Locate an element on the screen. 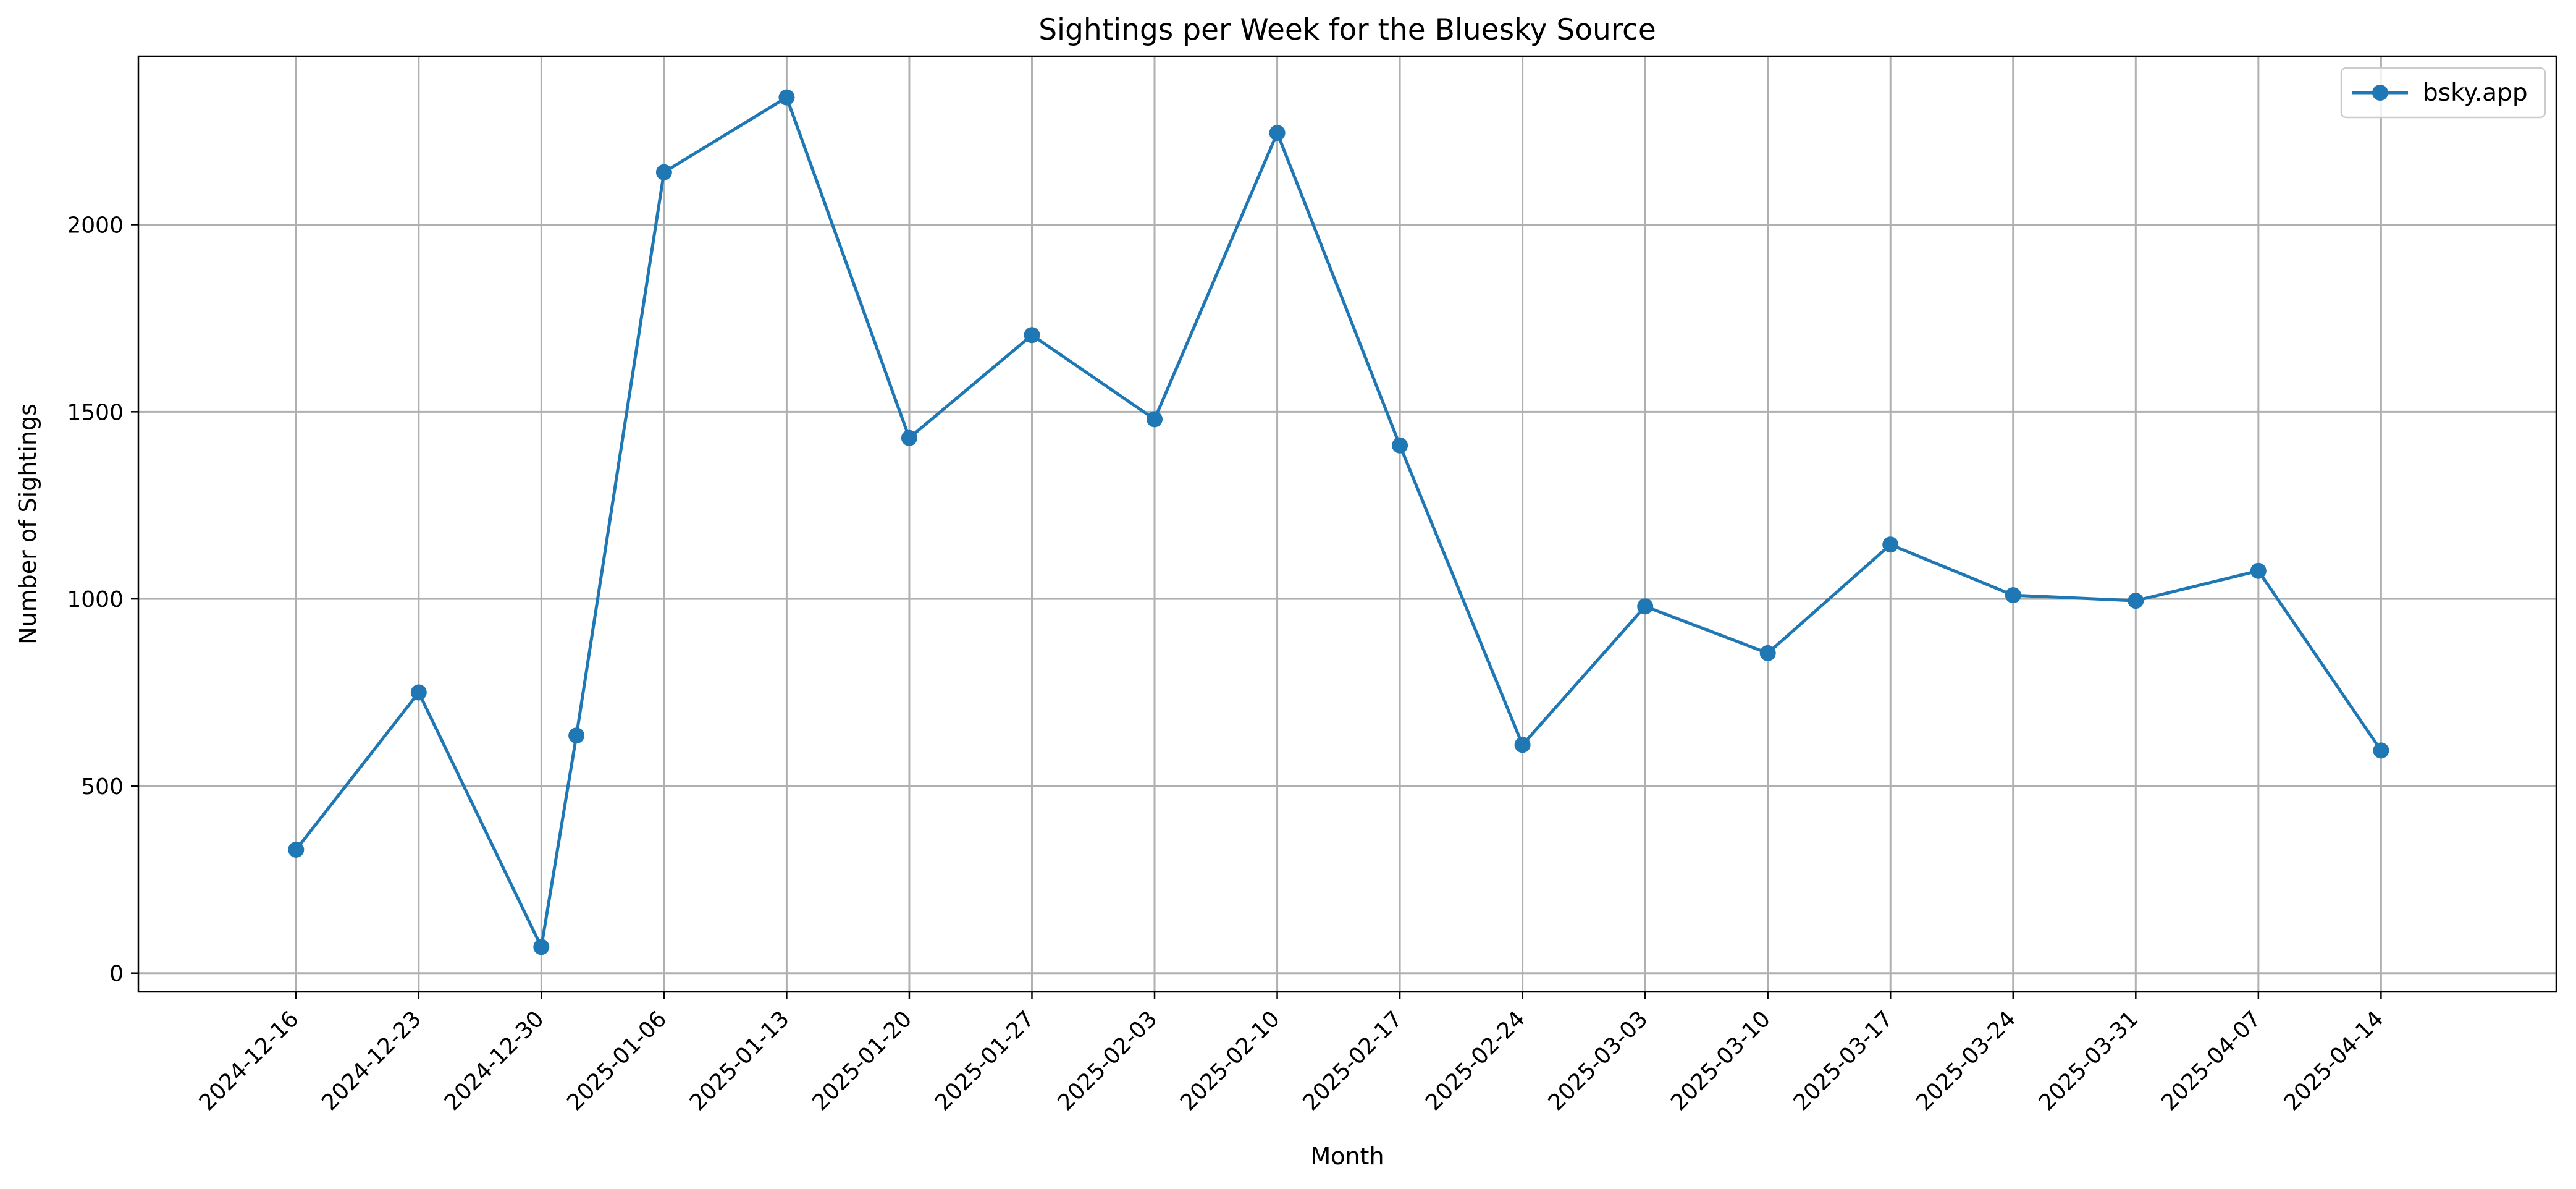 Image resolution: width=2576 pixels, height=1189 pixels. y-tick-label: 500 is located at coordinates (102, 787).